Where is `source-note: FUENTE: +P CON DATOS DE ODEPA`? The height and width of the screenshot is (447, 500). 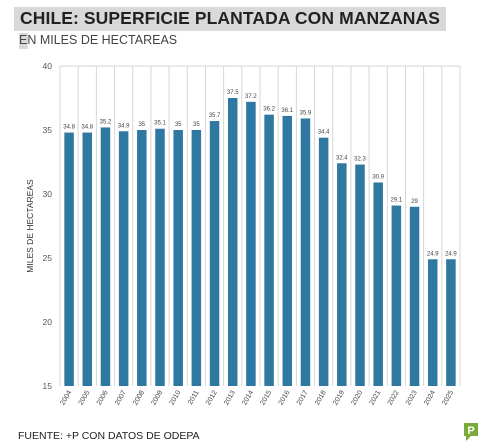 source-note: FUENTE: +P CON DATOS DE ODEPA is located at coordinates (109, 436).